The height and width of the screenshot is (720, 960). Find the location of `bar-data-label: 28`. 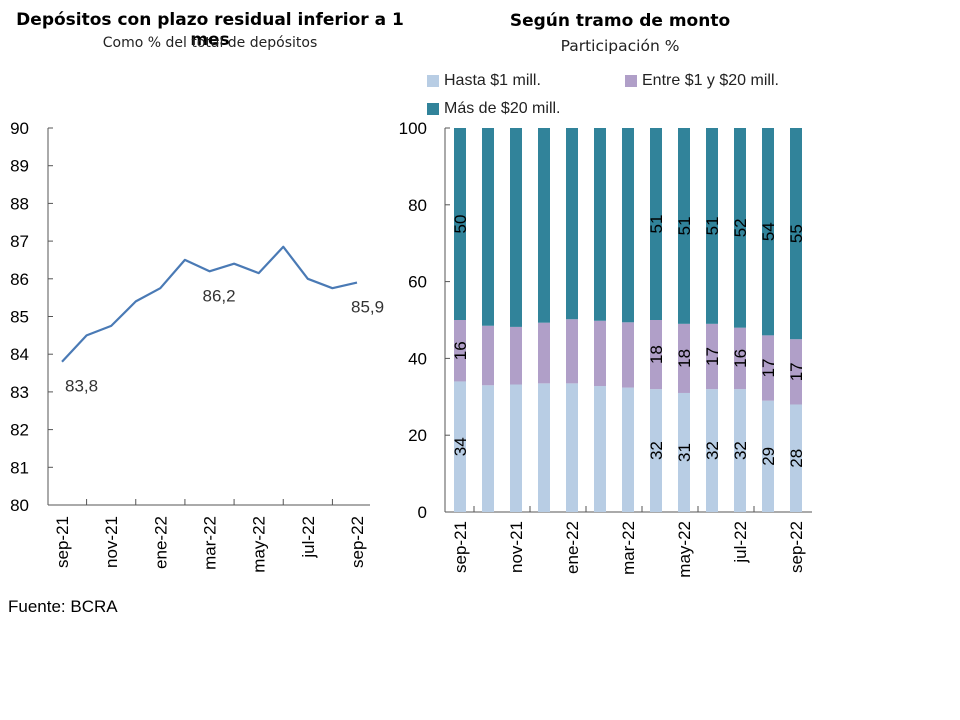

bar-data-label: 28 is located at coordinates (796, 458).